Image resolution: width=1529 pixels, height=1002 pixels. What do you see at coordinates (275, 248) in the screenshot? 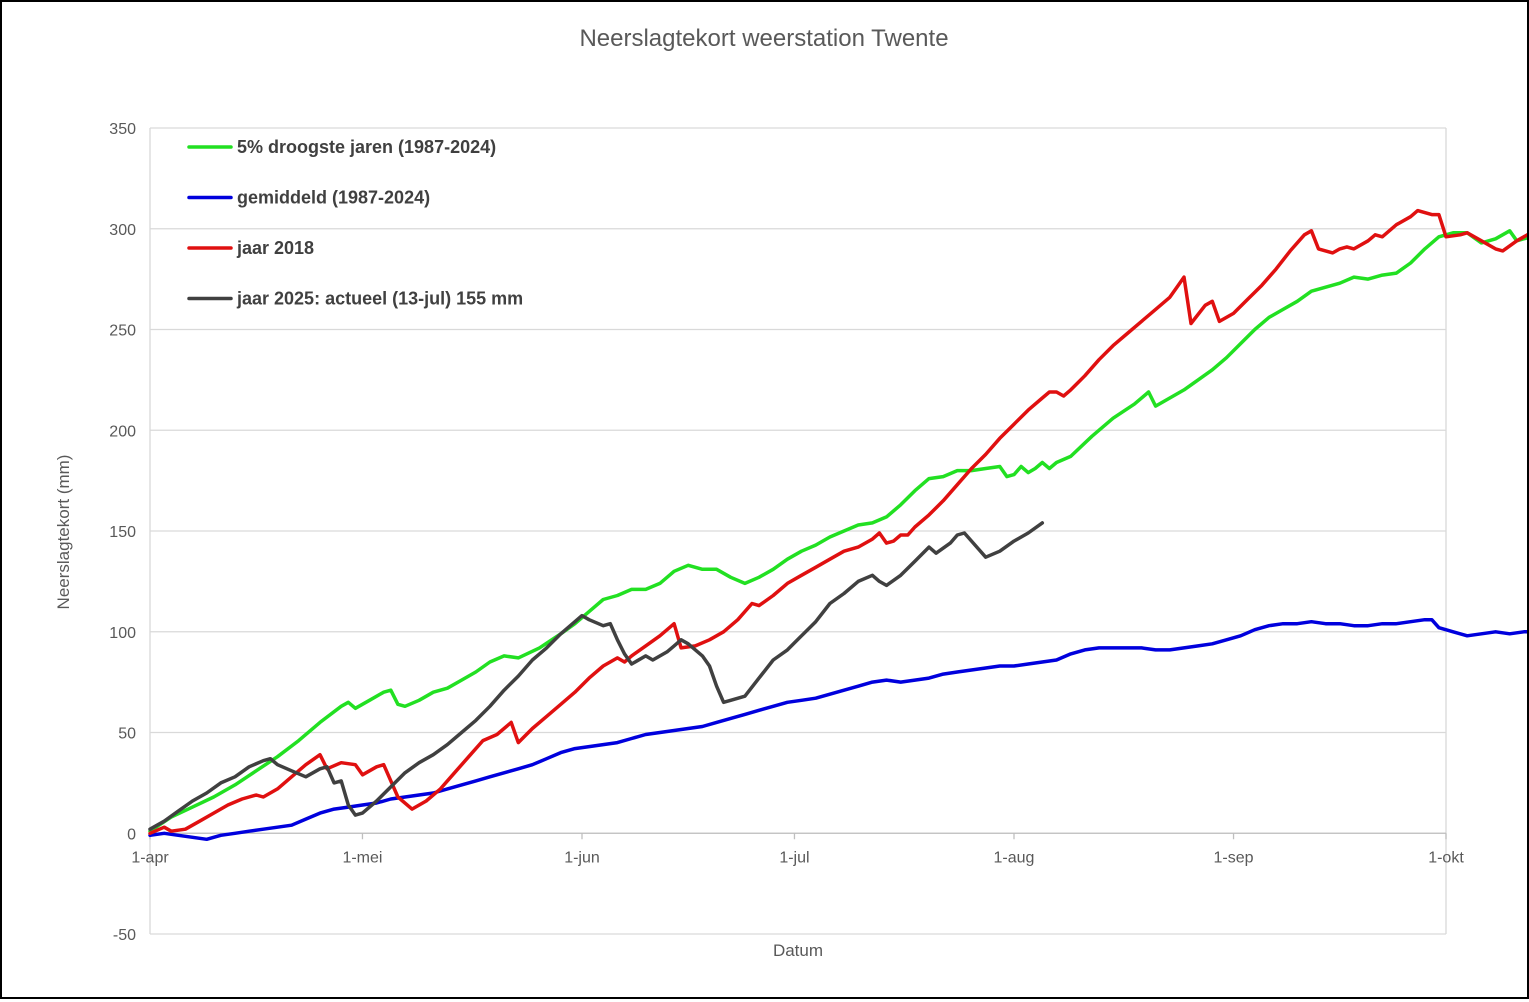
I see `legend-label-3: jaar 2018` at bounding box center [275, 248].